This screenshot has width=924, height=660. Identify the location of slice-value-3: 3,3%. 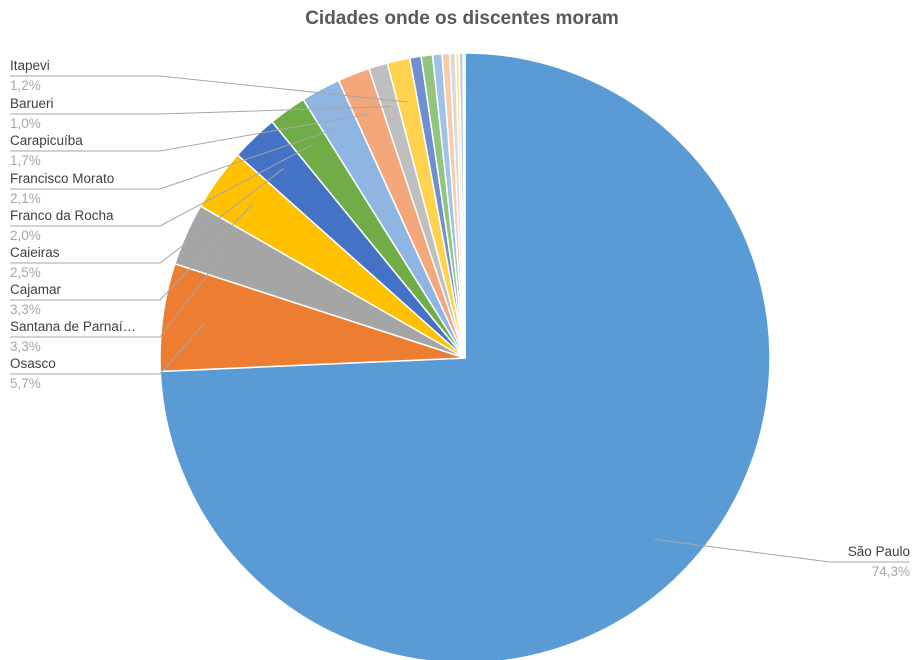
(25, 309).